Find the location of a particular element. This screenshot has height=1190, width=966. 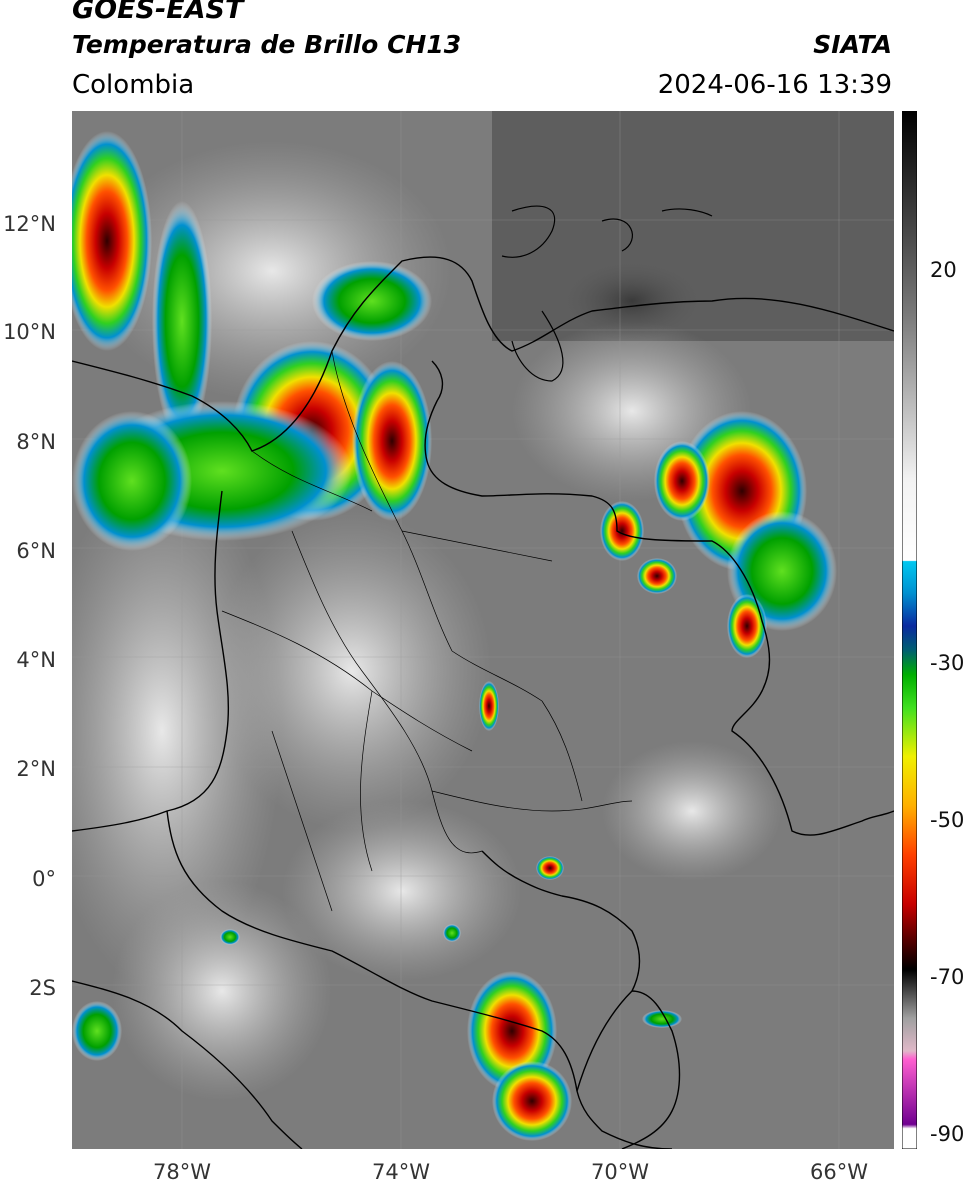

colorbar-tick-20: 20 is located at coordinates (943, 270).